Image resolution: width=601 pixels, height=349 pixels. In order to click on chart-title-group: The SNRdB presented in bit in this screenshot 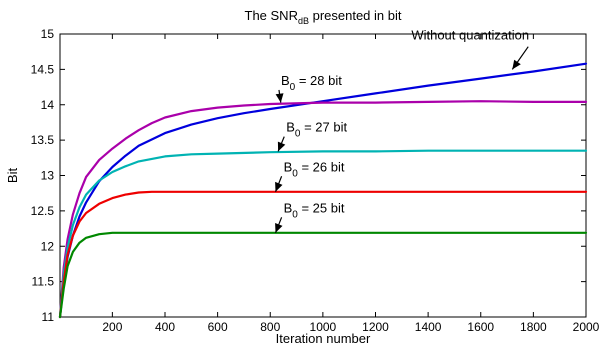, I will do `click(323, 17)`.